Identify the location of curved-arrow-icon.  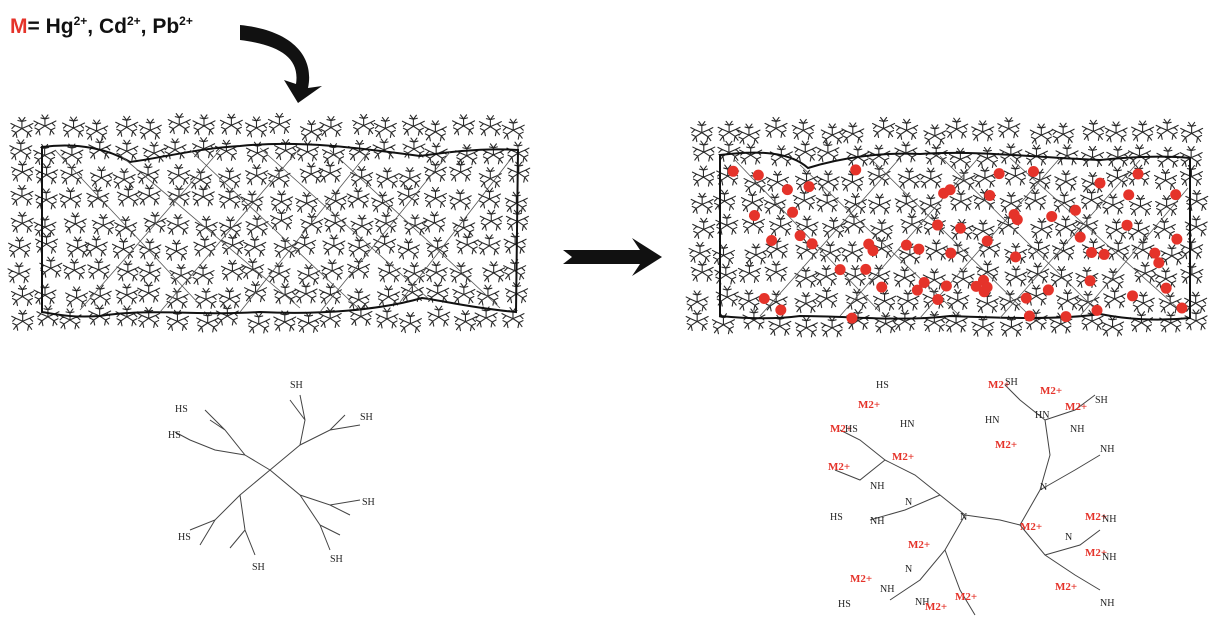
(281, 64).